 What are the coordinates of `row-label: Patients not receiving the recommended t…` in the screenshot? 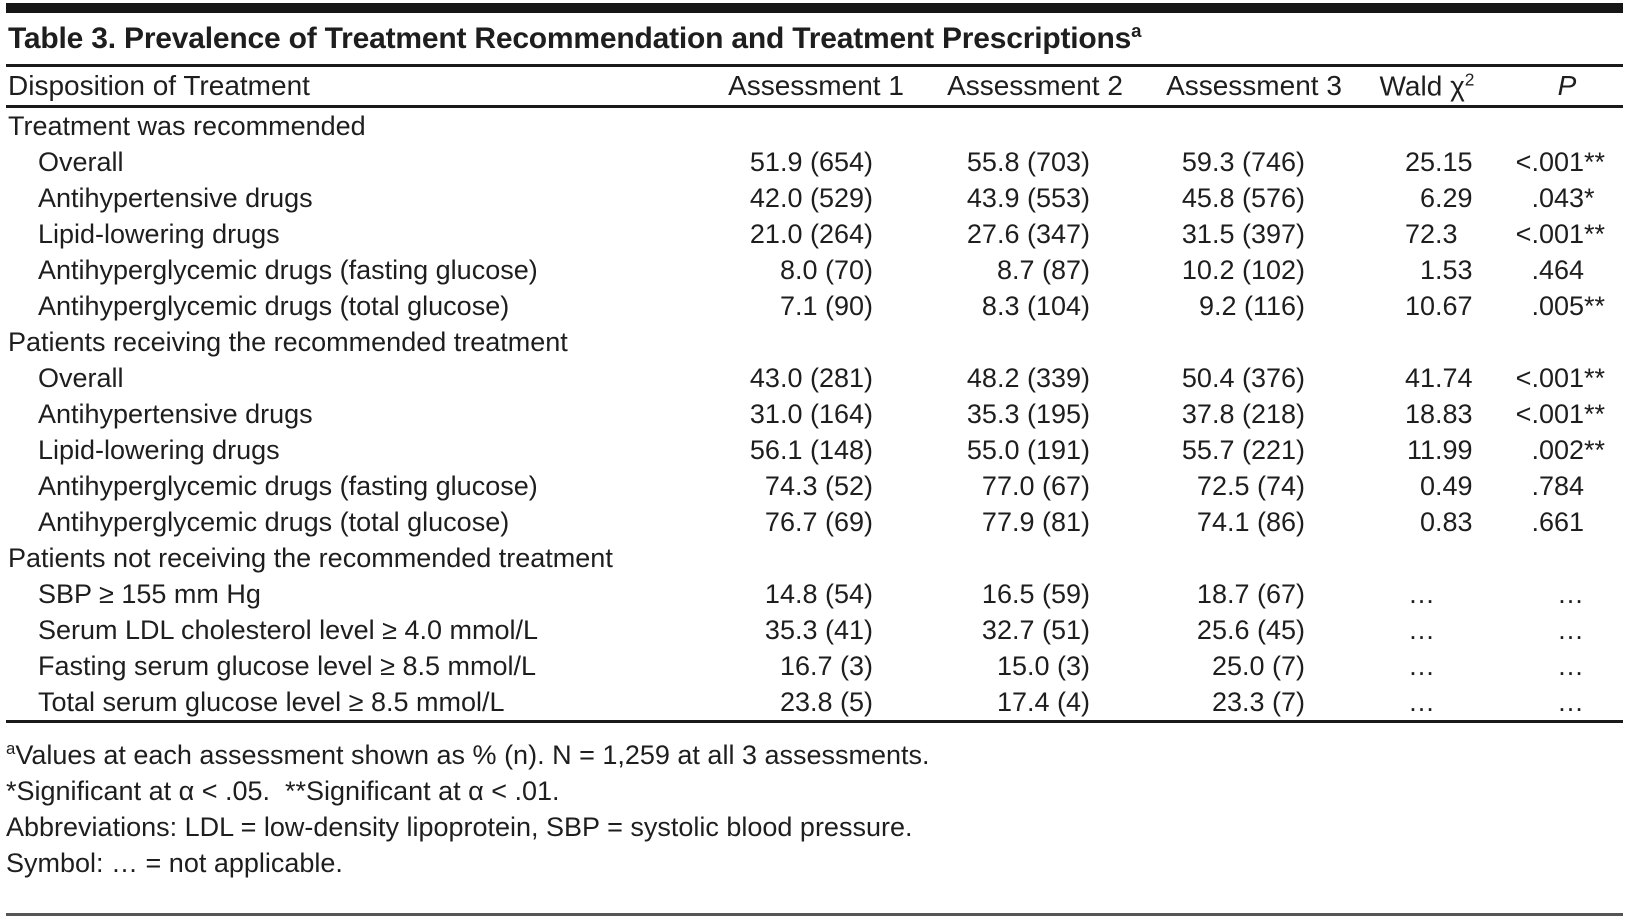 It's located at (310, 558).